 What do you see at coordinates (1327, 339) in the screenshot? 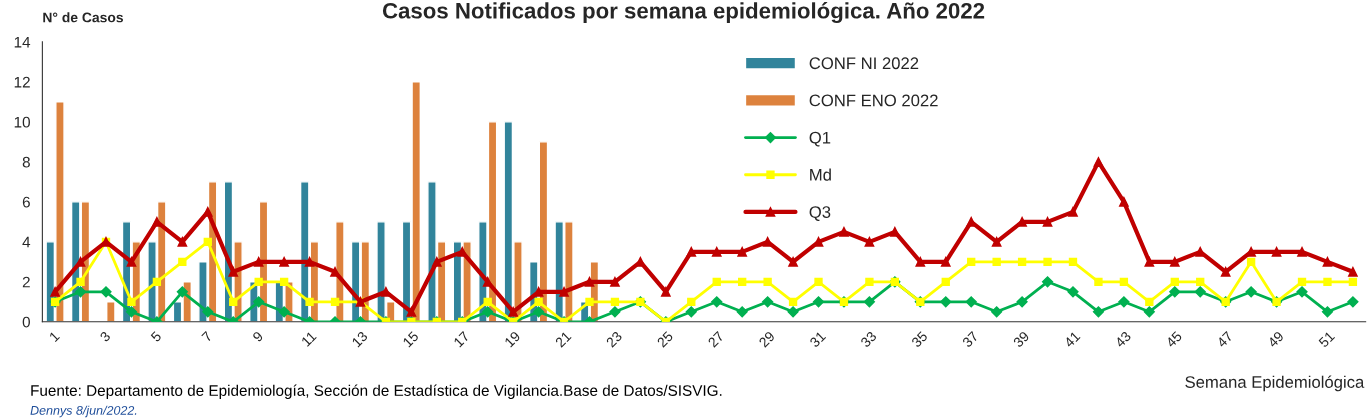
I see `x-tick-label: 51` at bounding box center [1327, 339].